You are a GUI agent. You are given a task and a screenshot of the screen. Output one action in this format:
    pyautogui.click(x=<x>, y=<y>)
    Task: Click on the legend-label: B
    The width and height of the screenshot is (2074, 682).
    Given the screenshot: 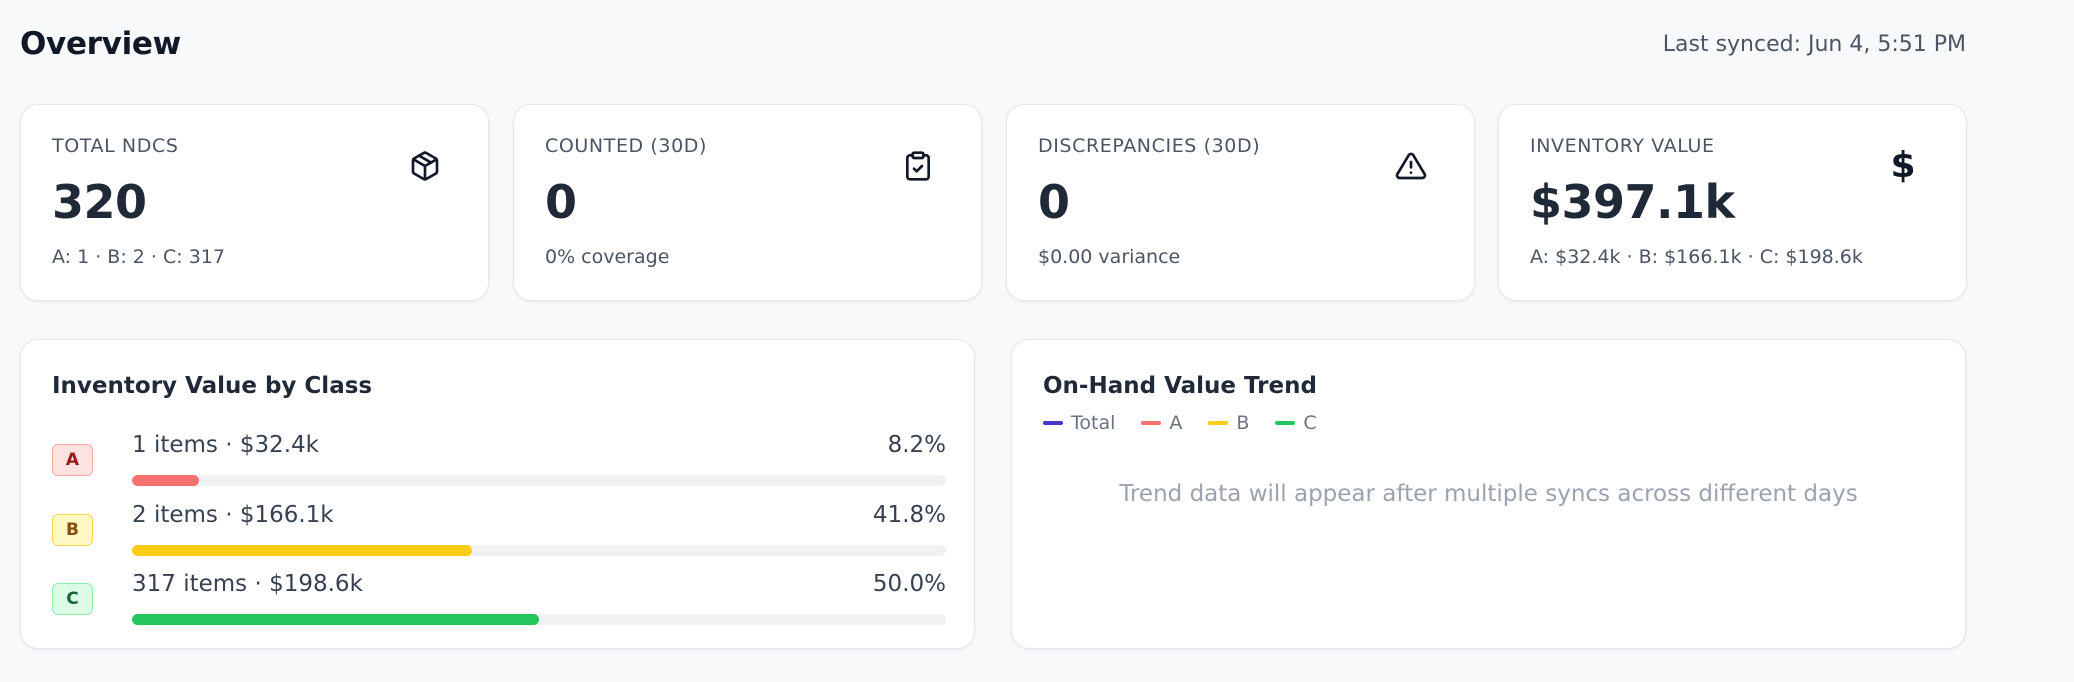 What is the action you would take?
    pyautogui.click(x=1243, y=423)
    